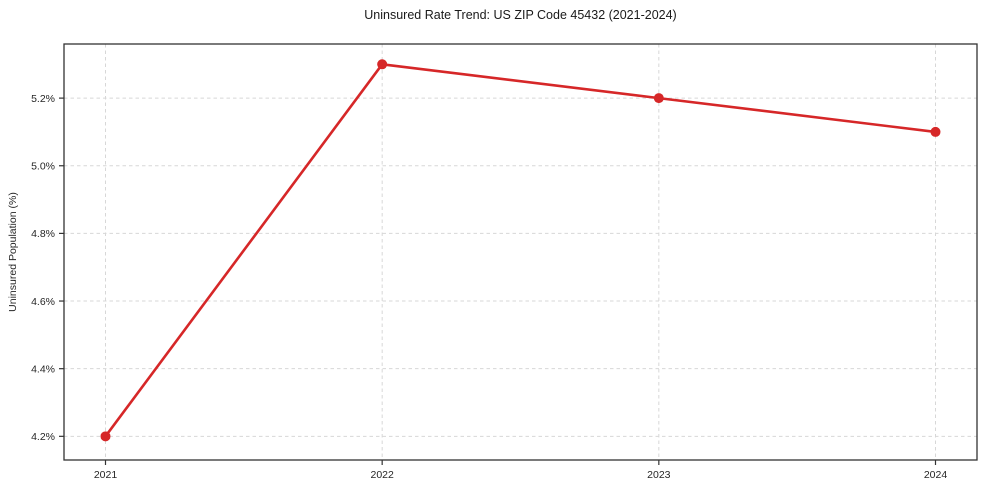 This screenshot has width=989, height=490. I want to click on y-tick-label: 4.4%, so click(43, 369).